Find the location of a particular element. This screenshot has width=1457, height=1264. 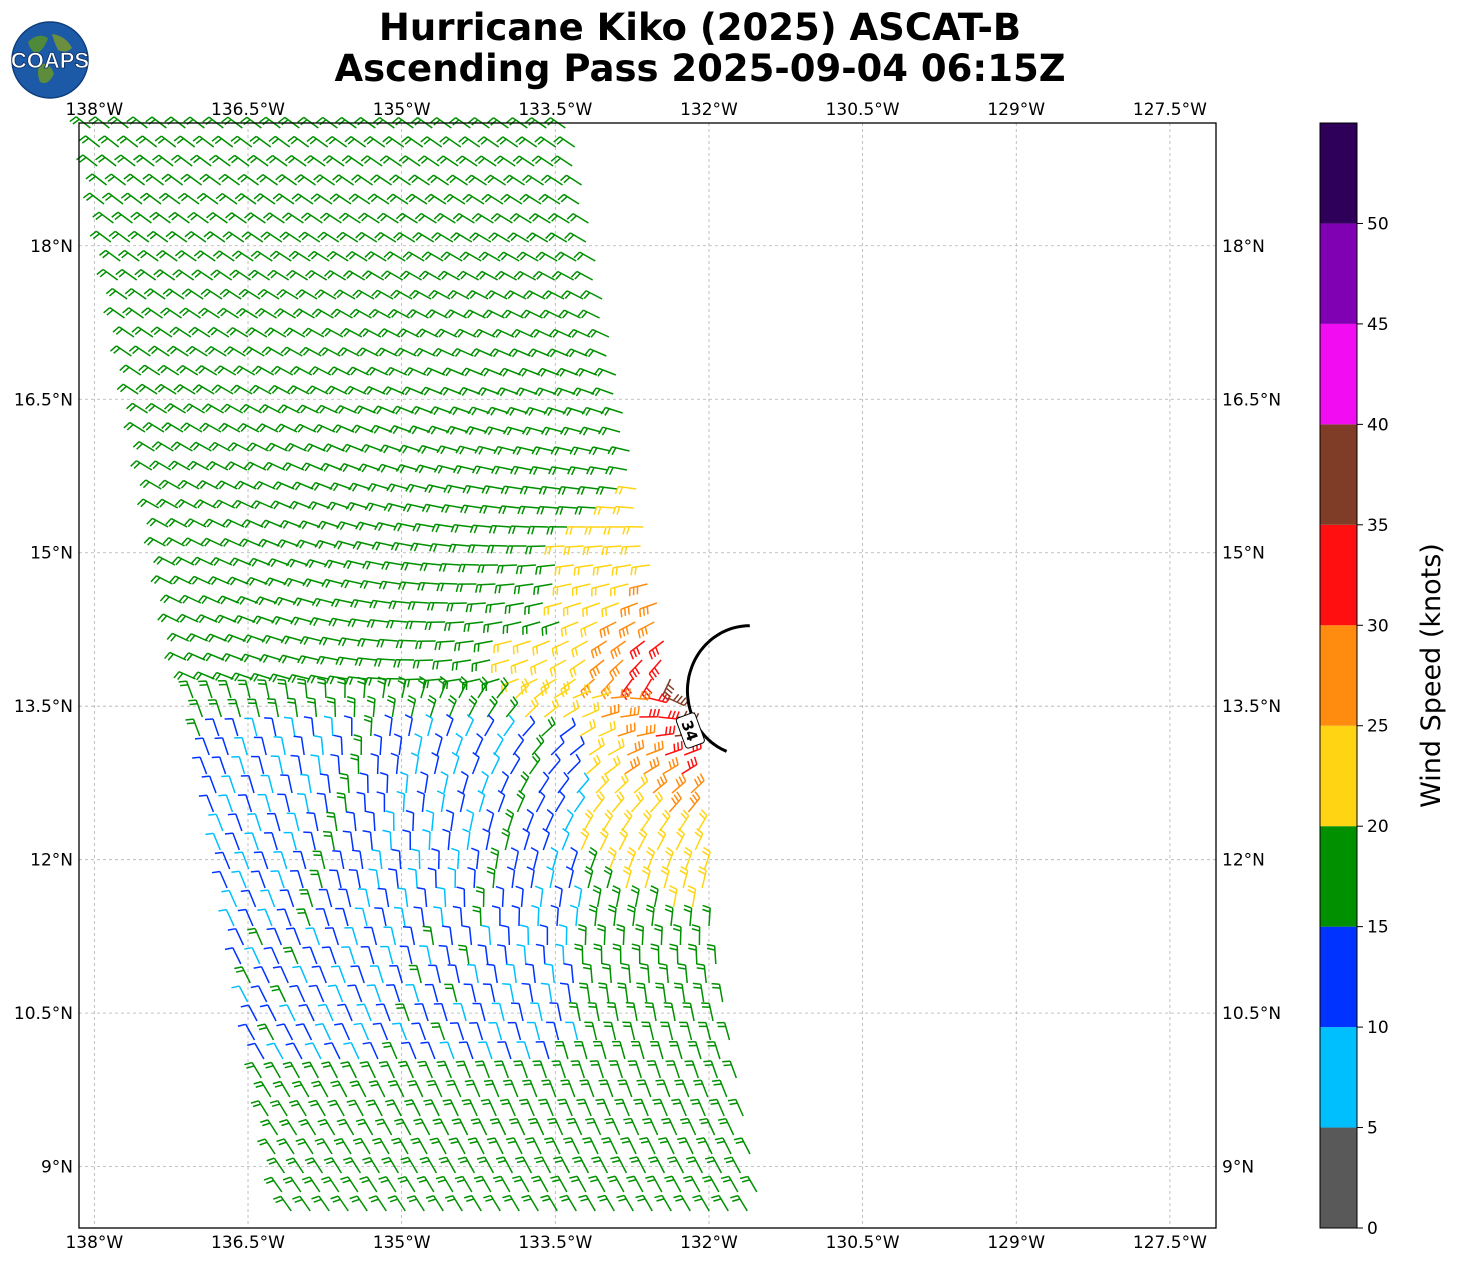

lon-tick-label-bottom: 130.5°W is located at coordinates (863, 1243).